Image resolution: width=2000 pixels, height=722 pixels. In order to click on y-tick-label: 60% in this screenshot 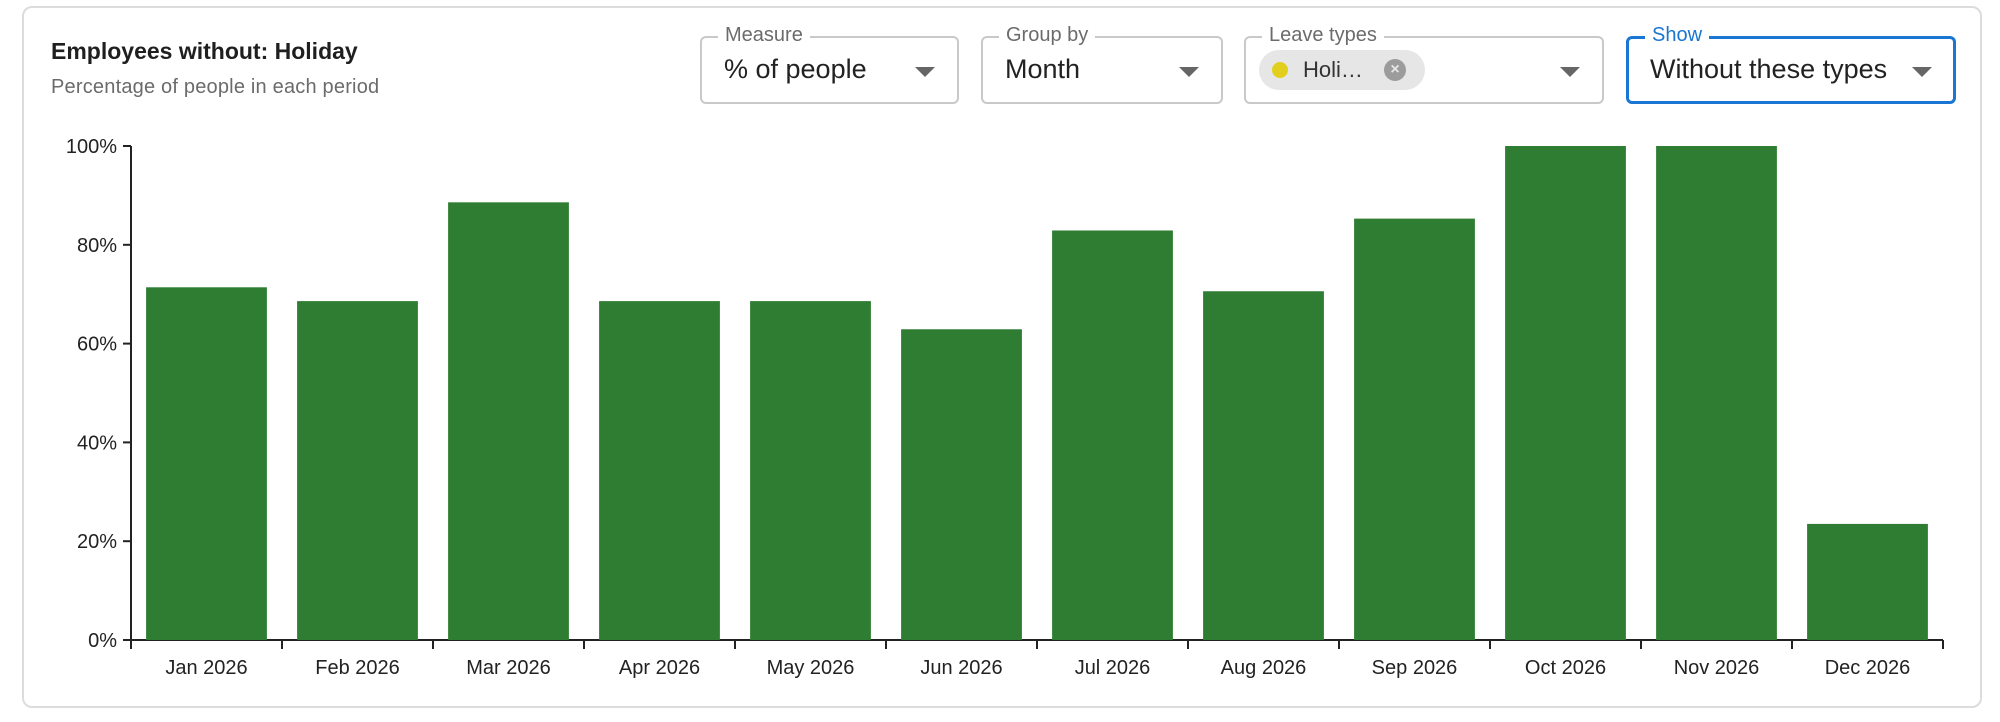, I will do `click(97, 345)`.